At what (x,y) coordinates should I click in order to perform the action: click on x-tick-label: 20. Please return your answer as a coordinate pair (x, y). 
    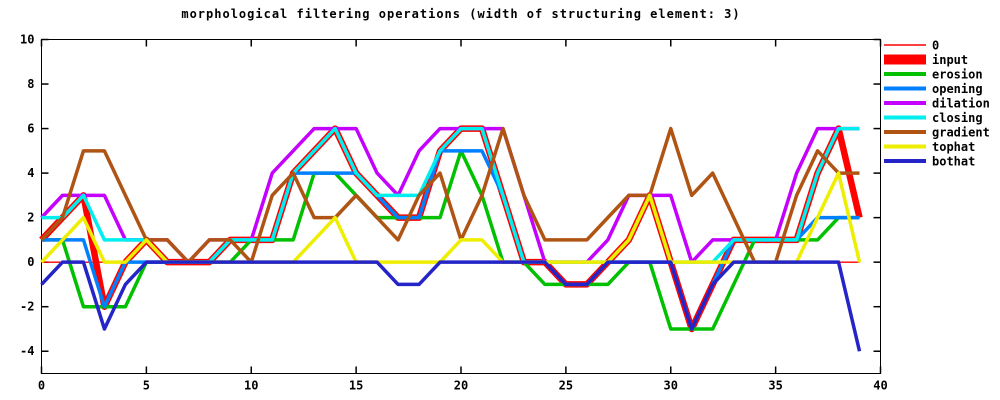
    Looking at the image, I should click on (461, 386).